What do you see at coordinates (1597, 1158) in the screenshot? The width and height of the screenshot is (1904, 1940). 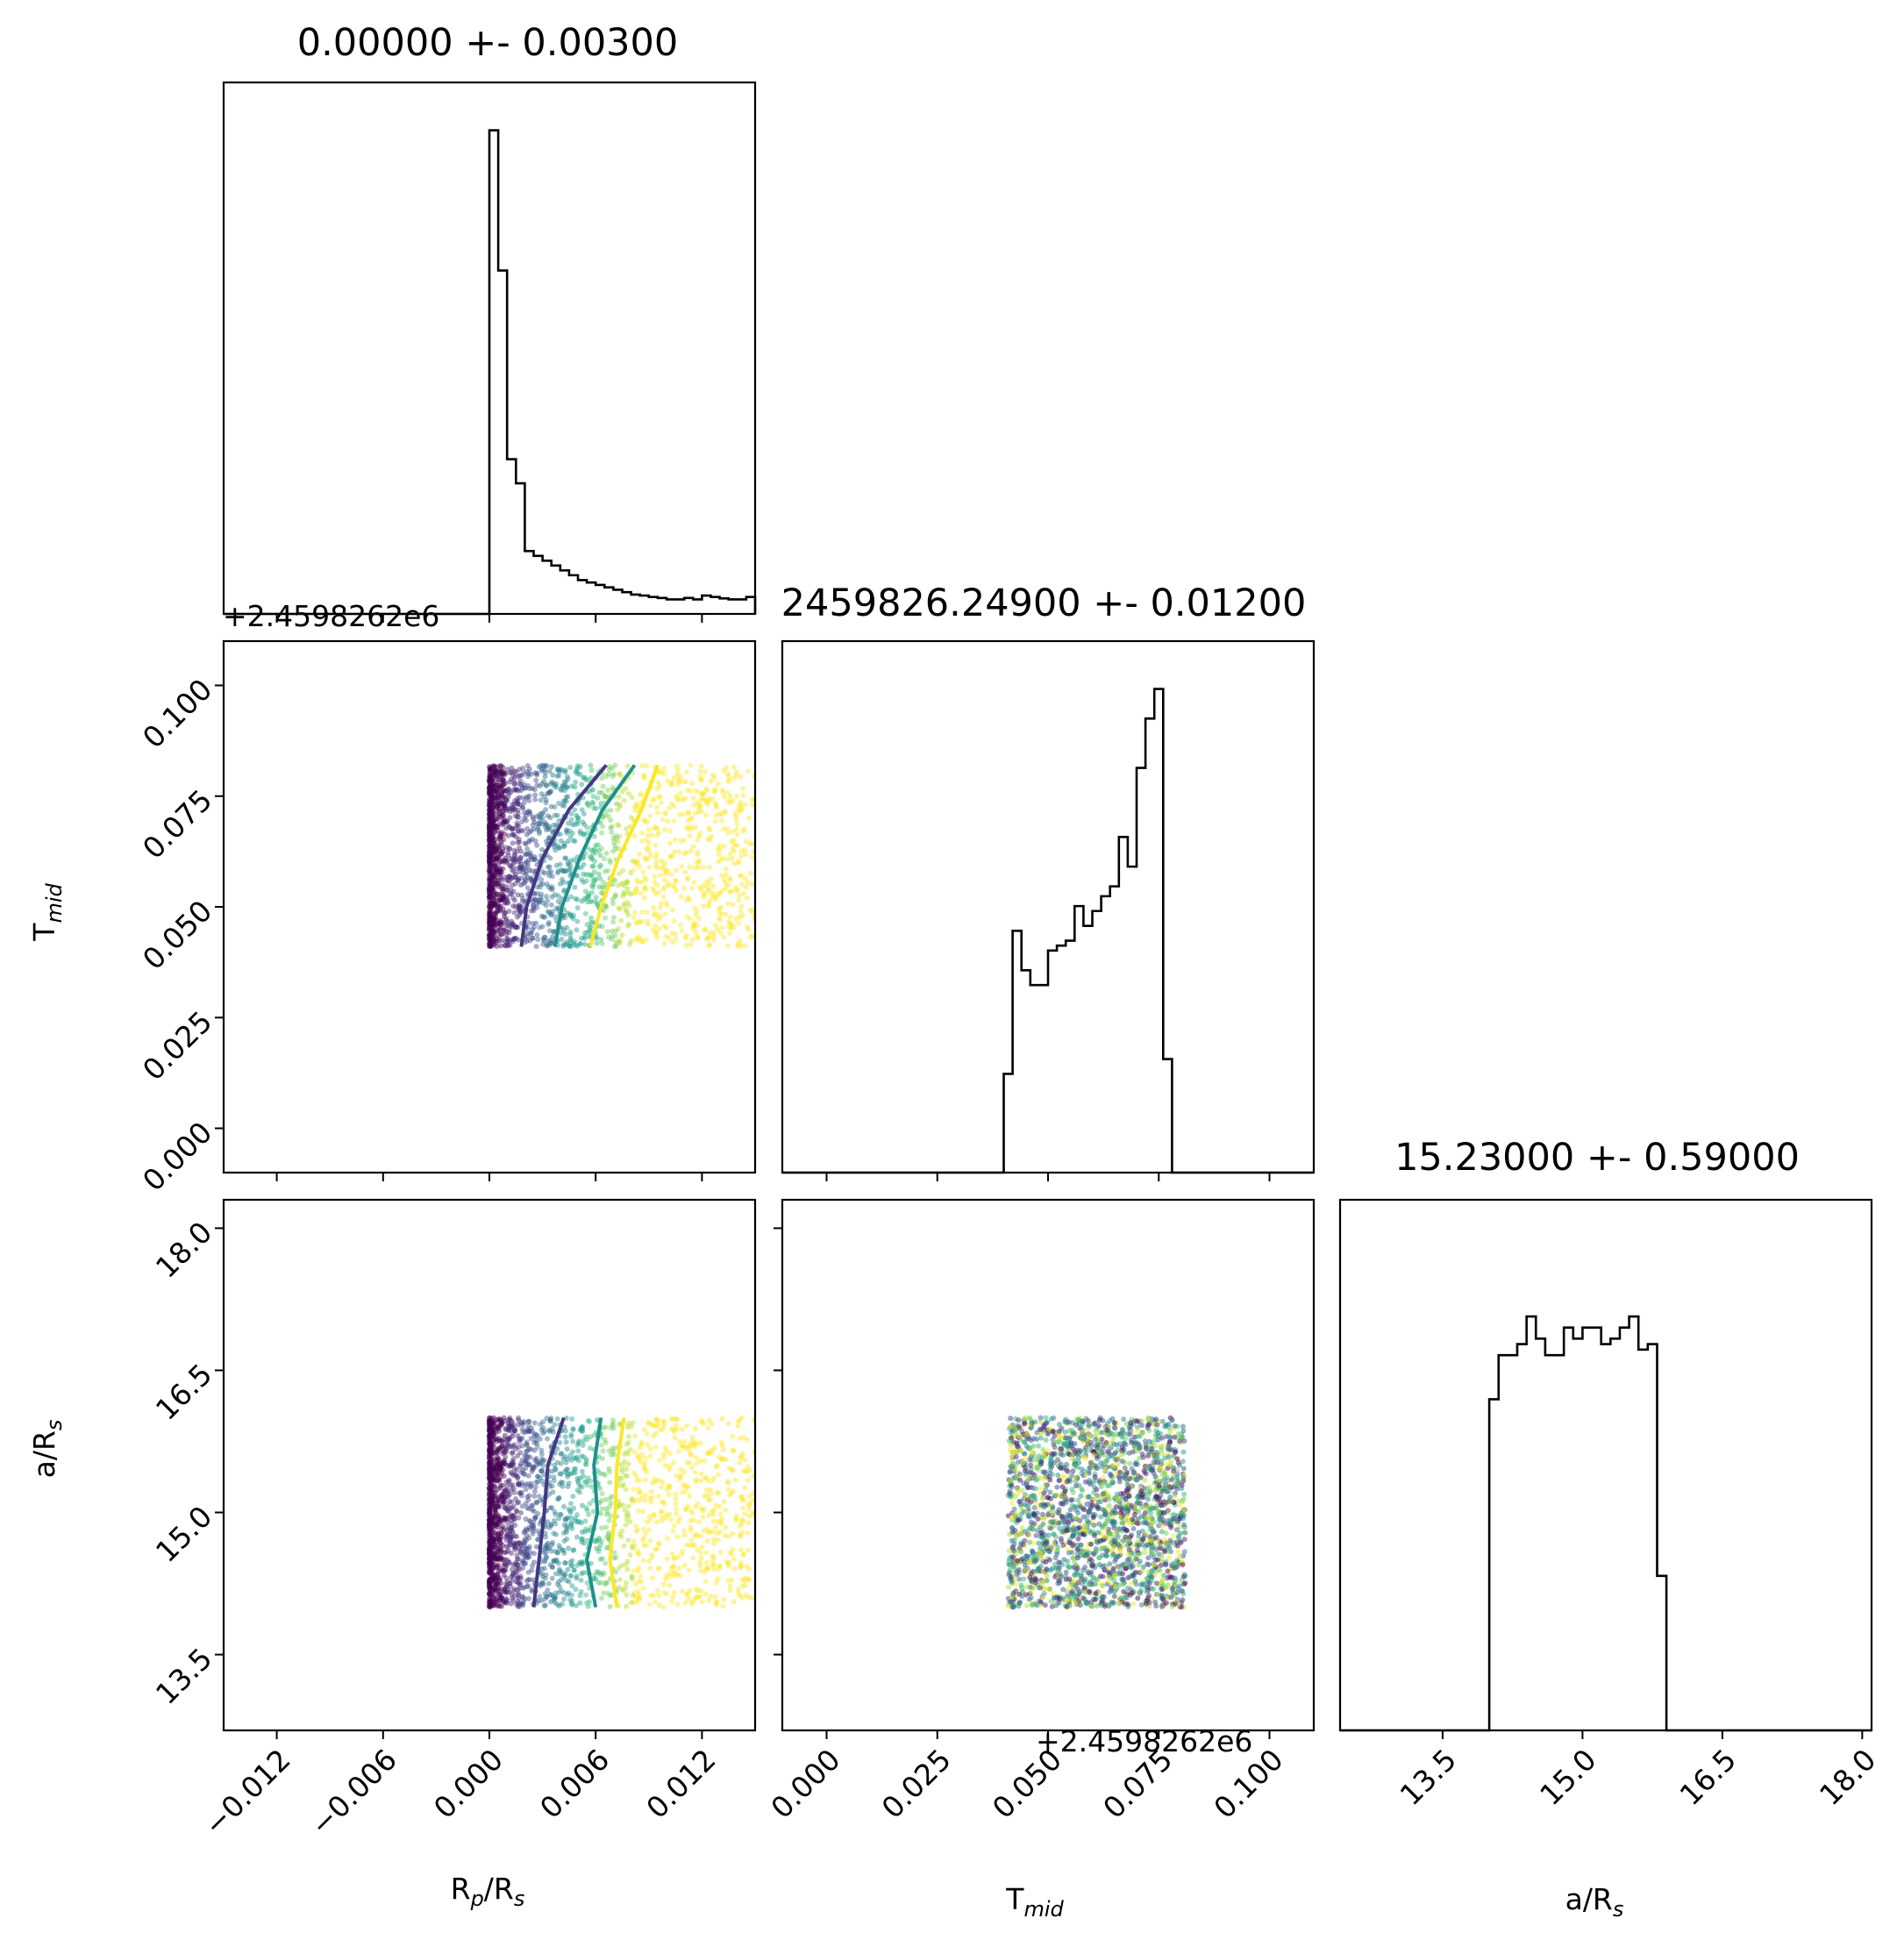 I see `title-ars: 15.23000 +- 0.59000` at bounding box center [1597, 1158].